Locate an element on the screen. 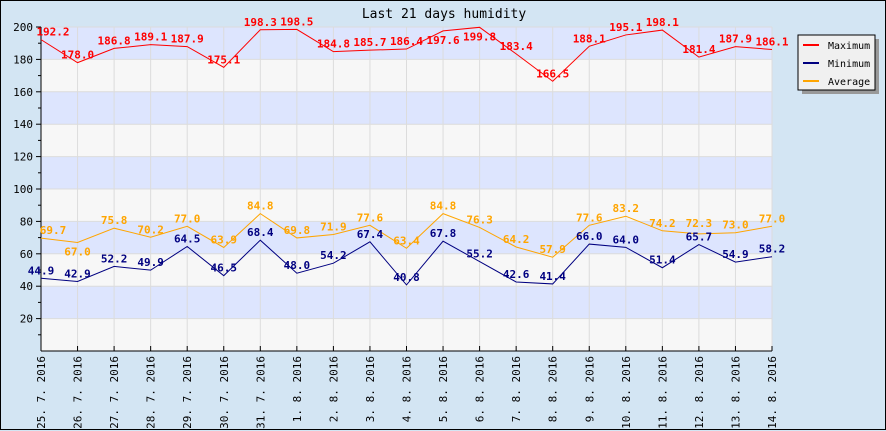 The width and height of the screenshot is (886, 431). legend-label: Minimum is located at coordinates (849, 64).